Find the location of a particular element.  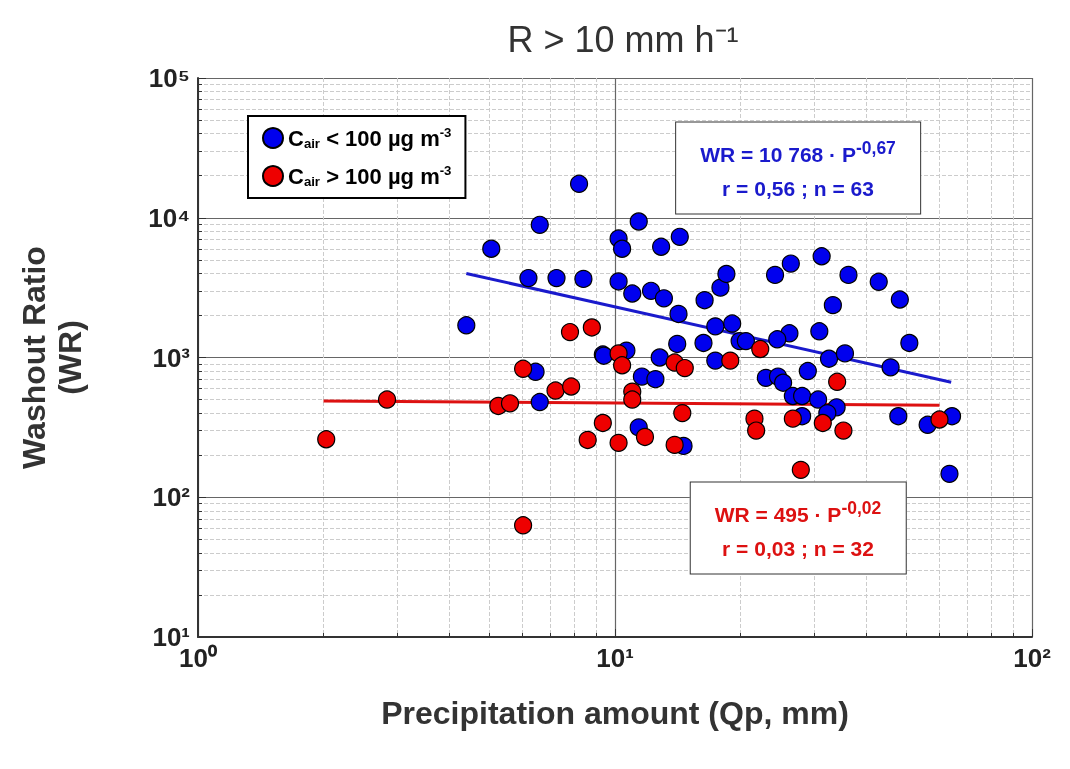

x-tick-label: 10² is located at coordinates (1032, 658).